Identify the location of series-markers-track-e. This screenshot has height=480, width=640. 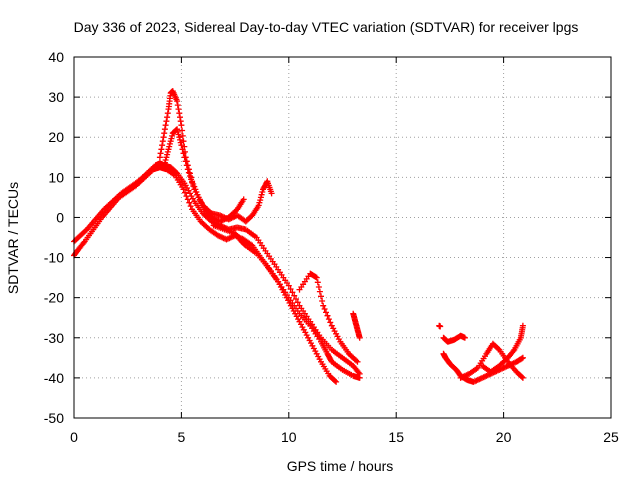
(286, 301).